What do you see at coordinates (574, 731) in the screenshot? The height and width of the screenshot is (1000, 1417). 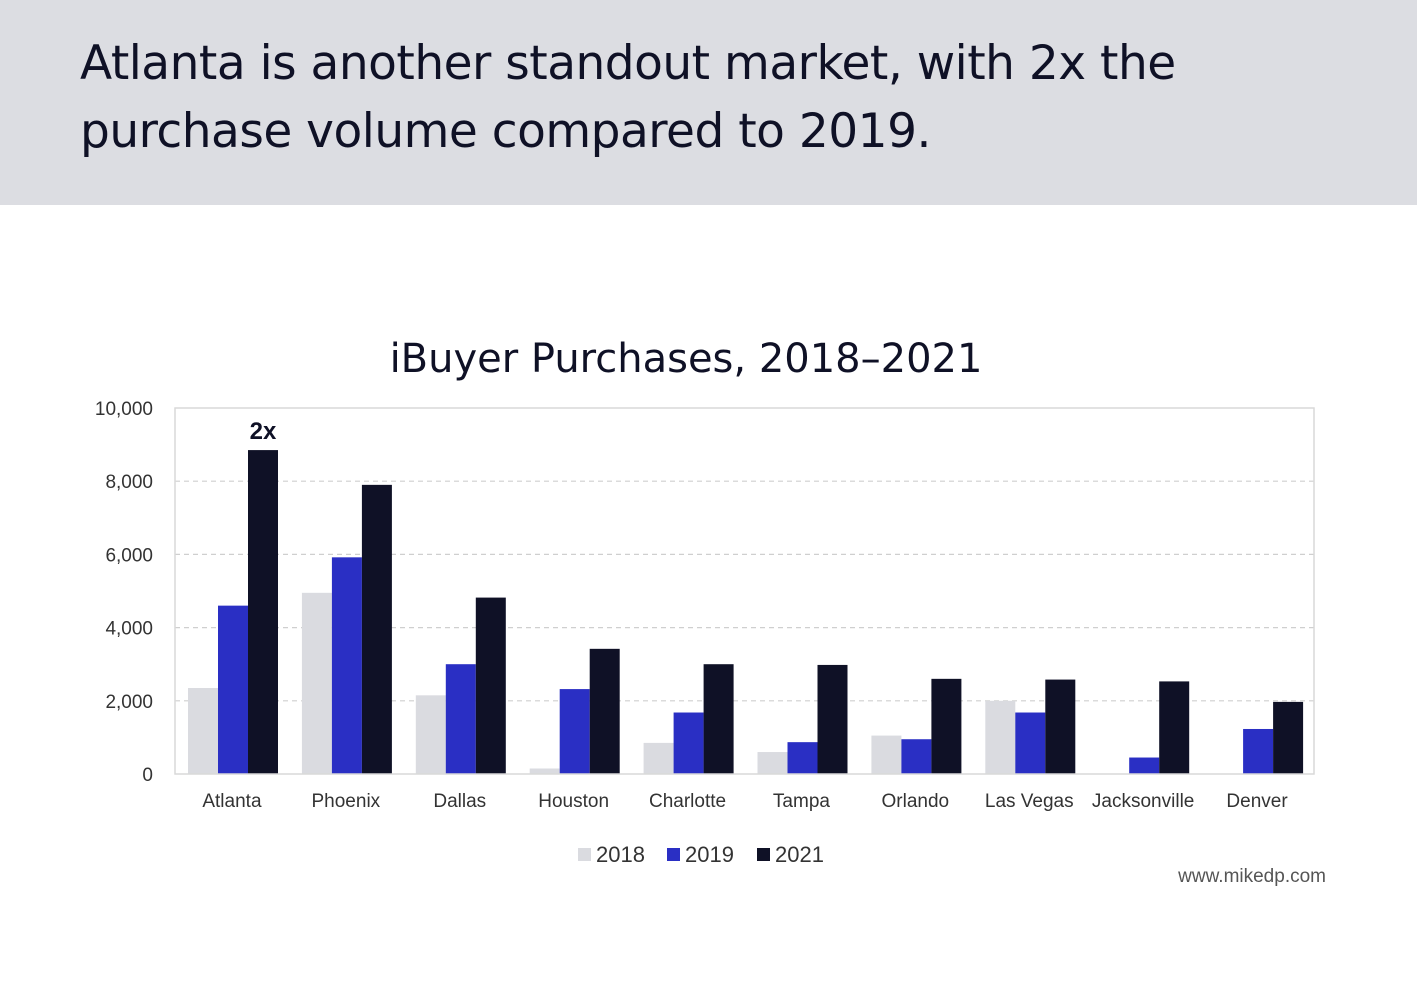 I see `bar-houston-2019` at bounding box center [574, 731].